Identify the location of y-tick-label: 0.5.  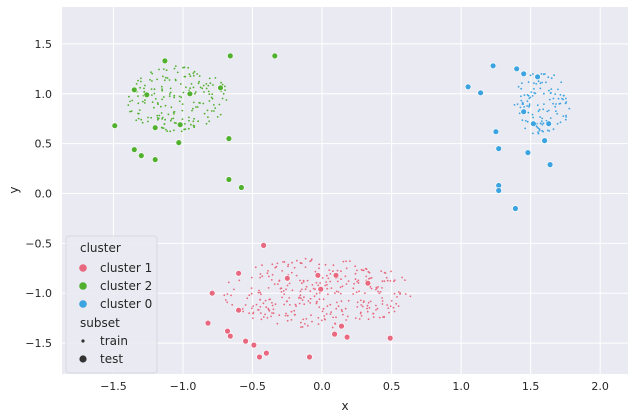
(44, 144).